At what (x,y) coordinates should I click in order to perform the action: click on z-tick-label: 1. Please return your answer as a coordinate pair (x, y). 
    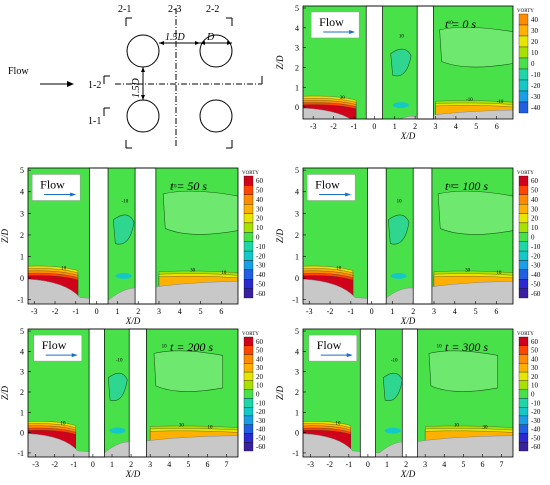
    Looking at the image, I should click on (297, 412).